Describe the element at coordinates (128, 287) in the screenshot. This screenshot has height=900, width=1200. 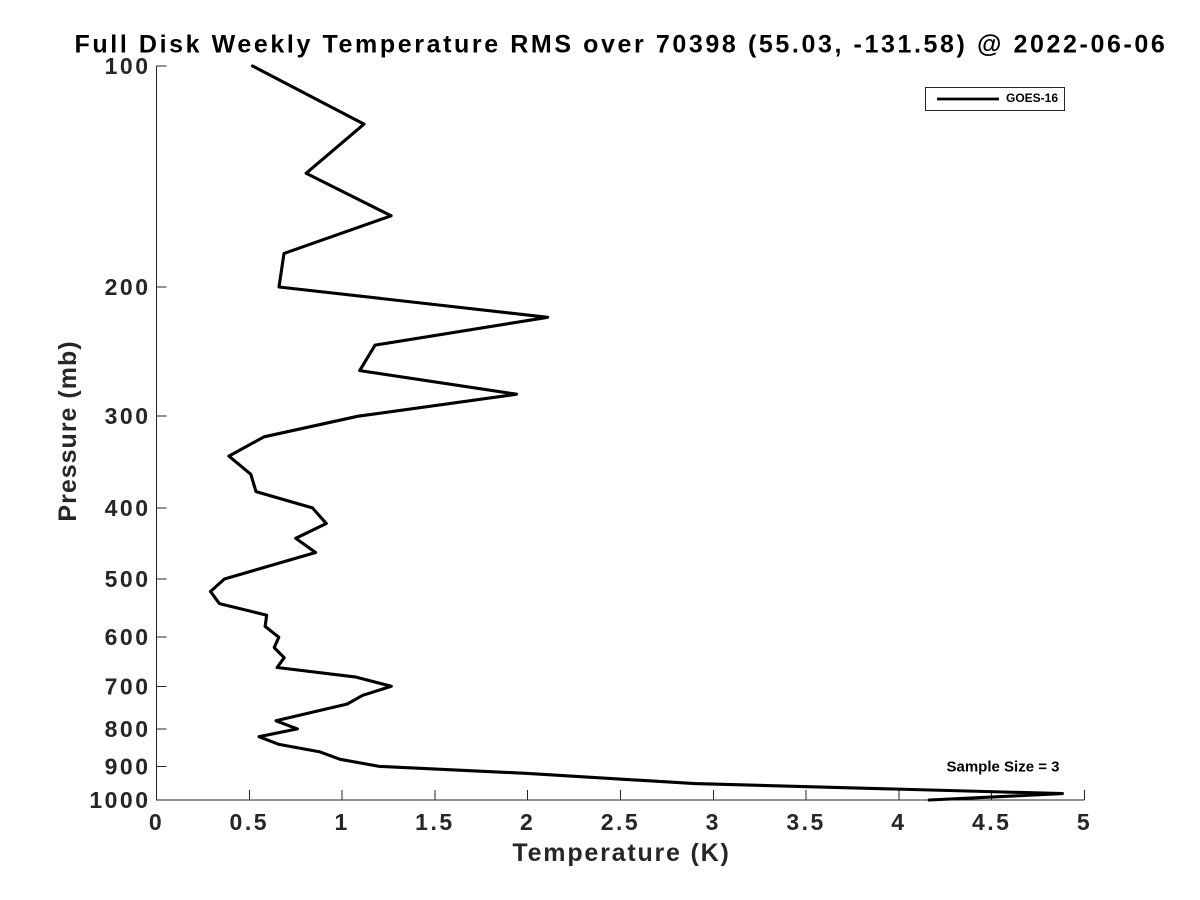
I see `svg-text: 200` at that location.